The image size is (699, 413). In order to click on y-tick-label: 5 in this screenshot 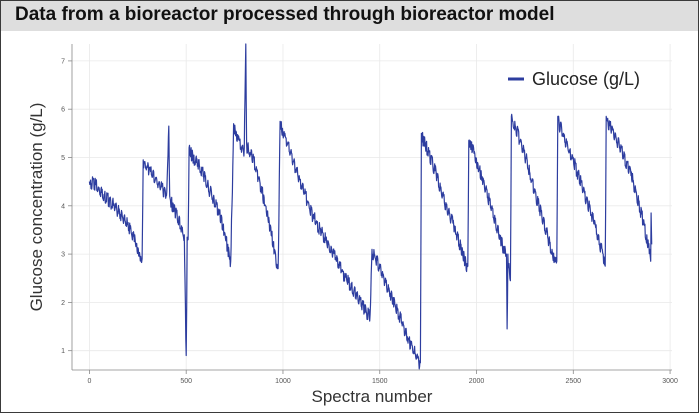, I will do `click(63, 158)`.